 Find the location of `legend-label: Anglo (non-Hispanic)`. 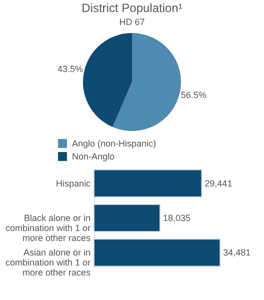

legend-label: Anglo (non-Hispanic) is located at coordinates (114, 143).